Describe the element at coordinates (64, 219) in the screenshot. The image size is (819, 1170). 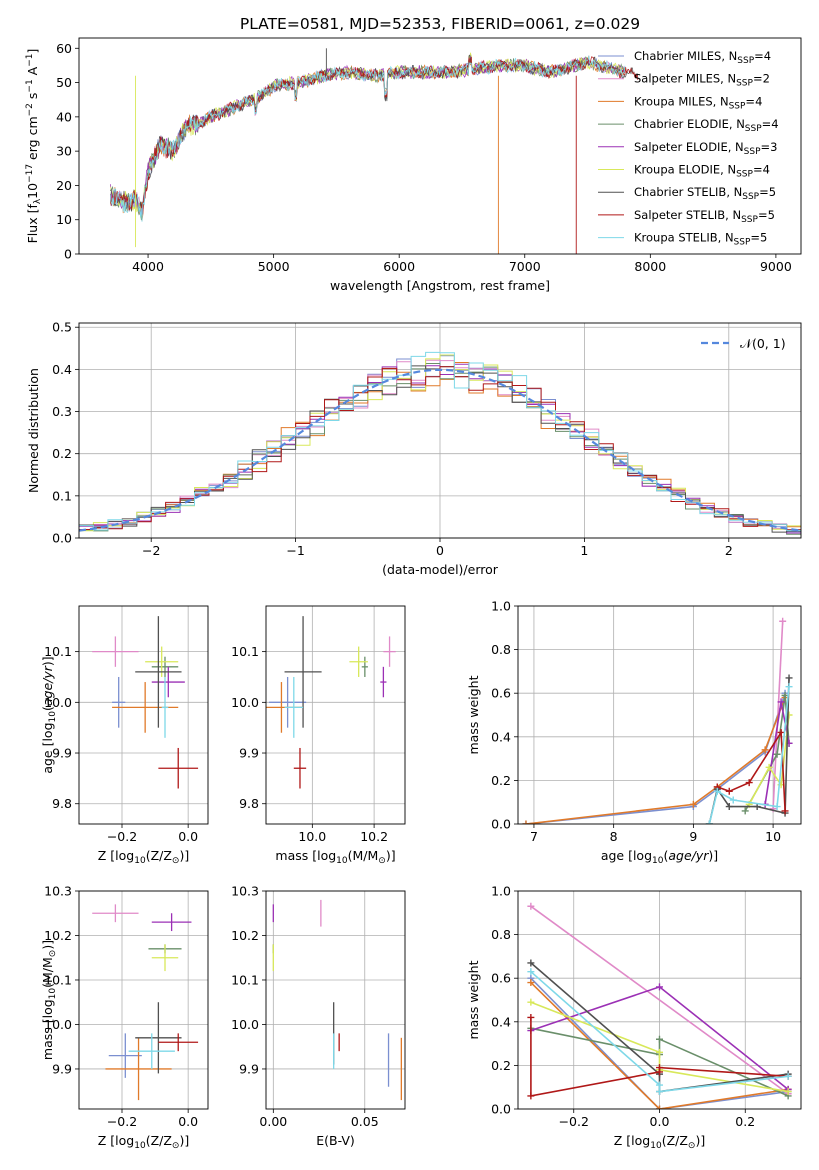
I see `y-tick-label: 10` at that location.